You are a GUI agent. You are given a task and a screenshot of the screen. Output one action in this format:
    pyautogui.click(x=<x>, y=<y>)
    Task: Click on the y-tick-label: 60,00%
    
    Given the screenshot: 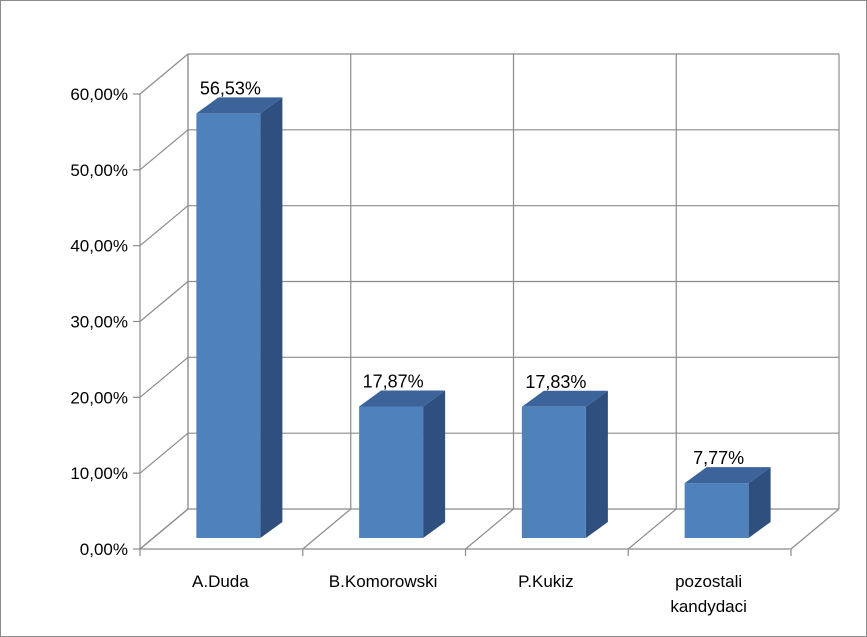 What is the action you would take?
    pyautogui.click(x=99, y=94)
    